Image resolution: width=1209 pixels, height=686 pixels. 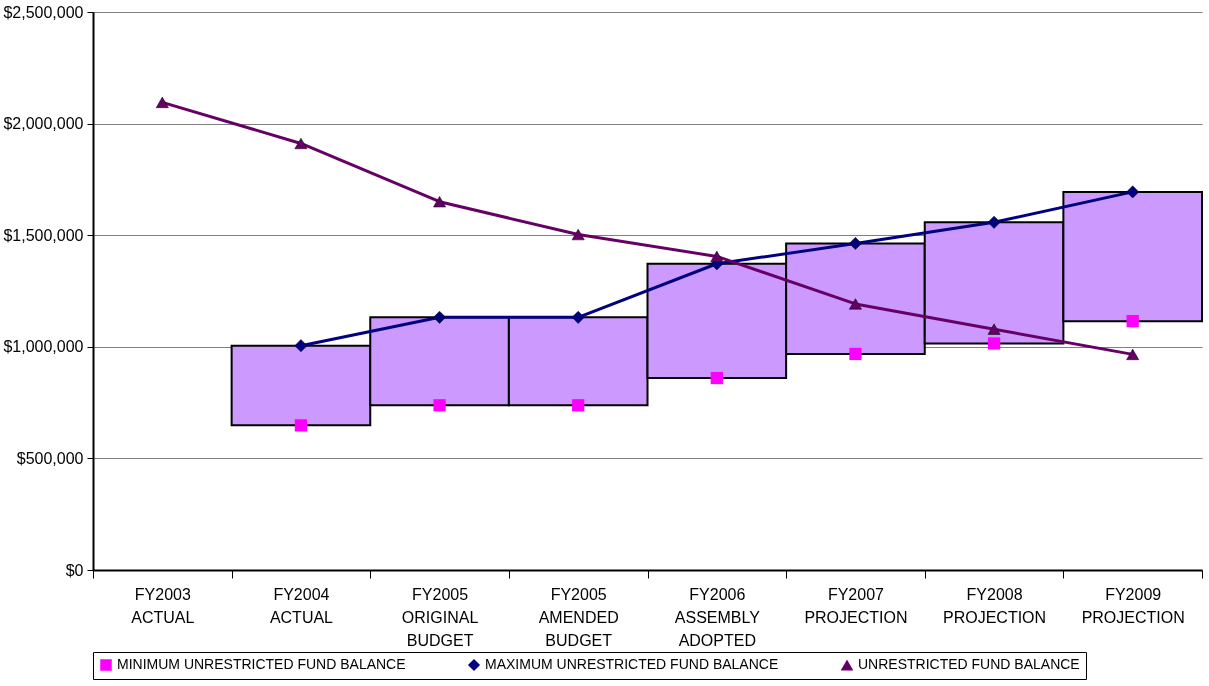 I want to click on x-tick-label: FY2003 ACTUAL, so click(x=163, y=605).